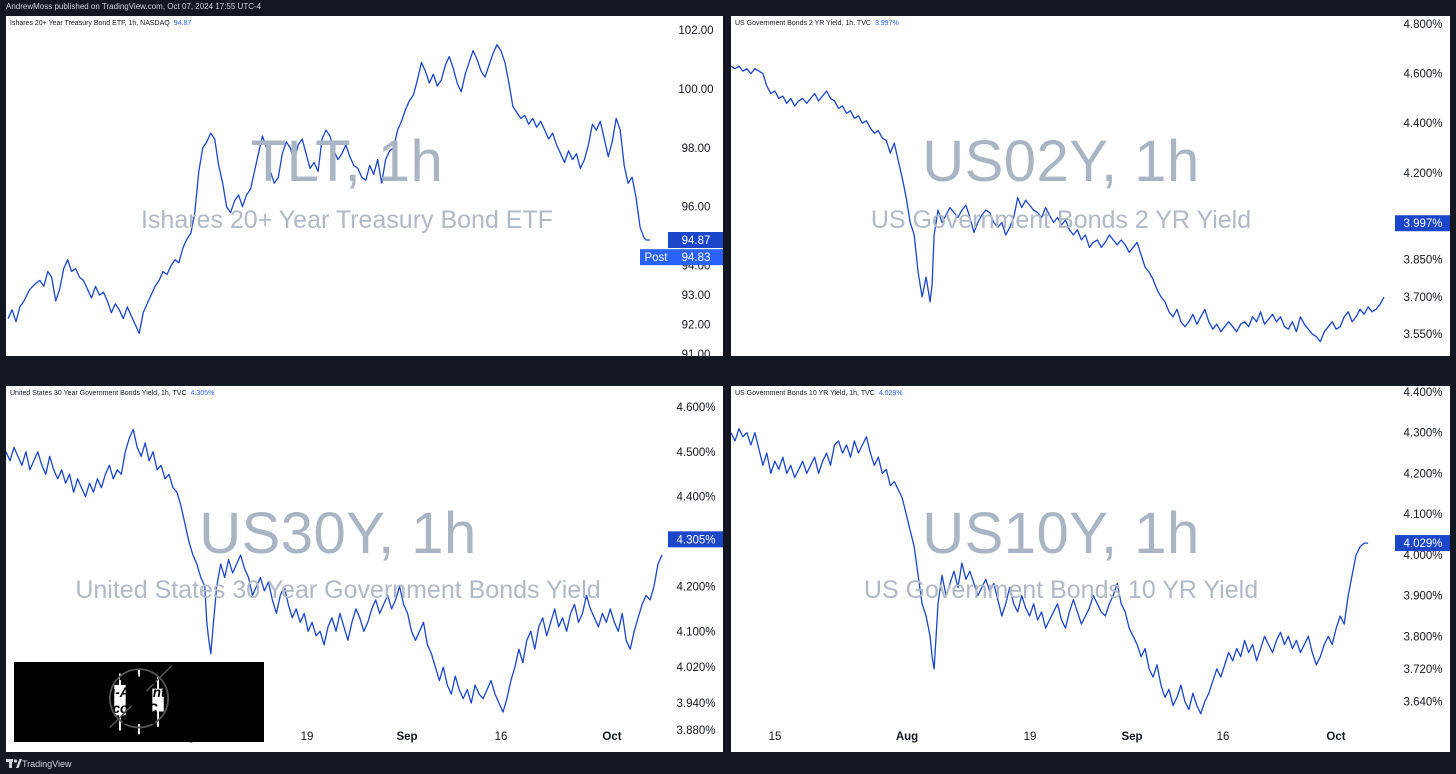 Image resolution: width=1456 pixels, height=774 pixels. What do you see at coordinates (695, 31) in the screenshot?
I see `y-tick-label: 102.00` at bounding box center [695, 31].